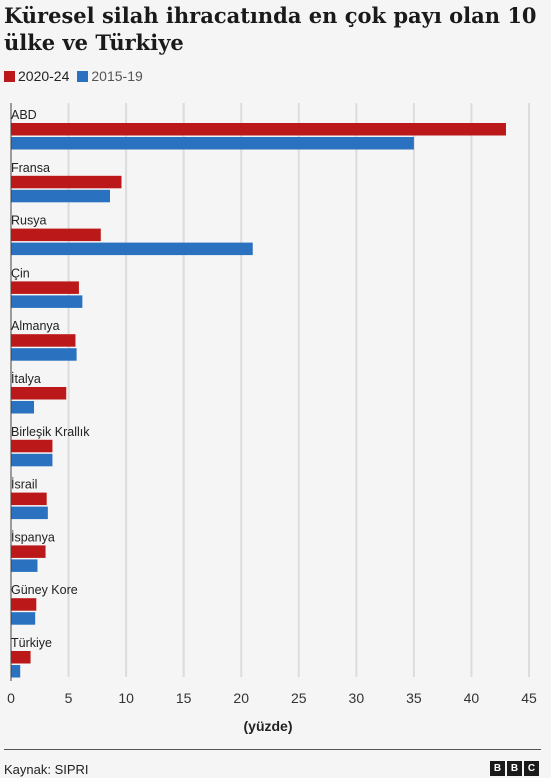  I want to click on legend: 2020-24 2015-19, so click(73, 76).